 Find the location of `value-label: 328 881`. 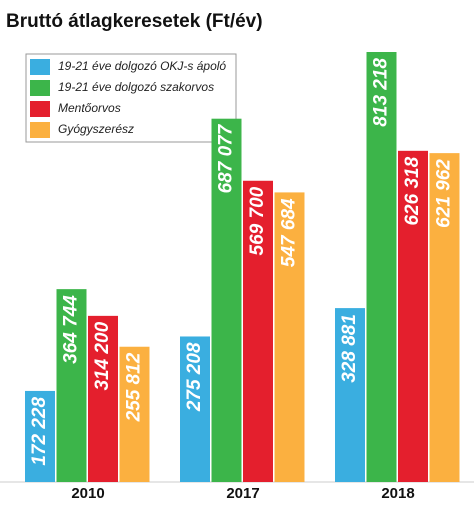

value-label: 328 881 is located at coordinates (349, 348).